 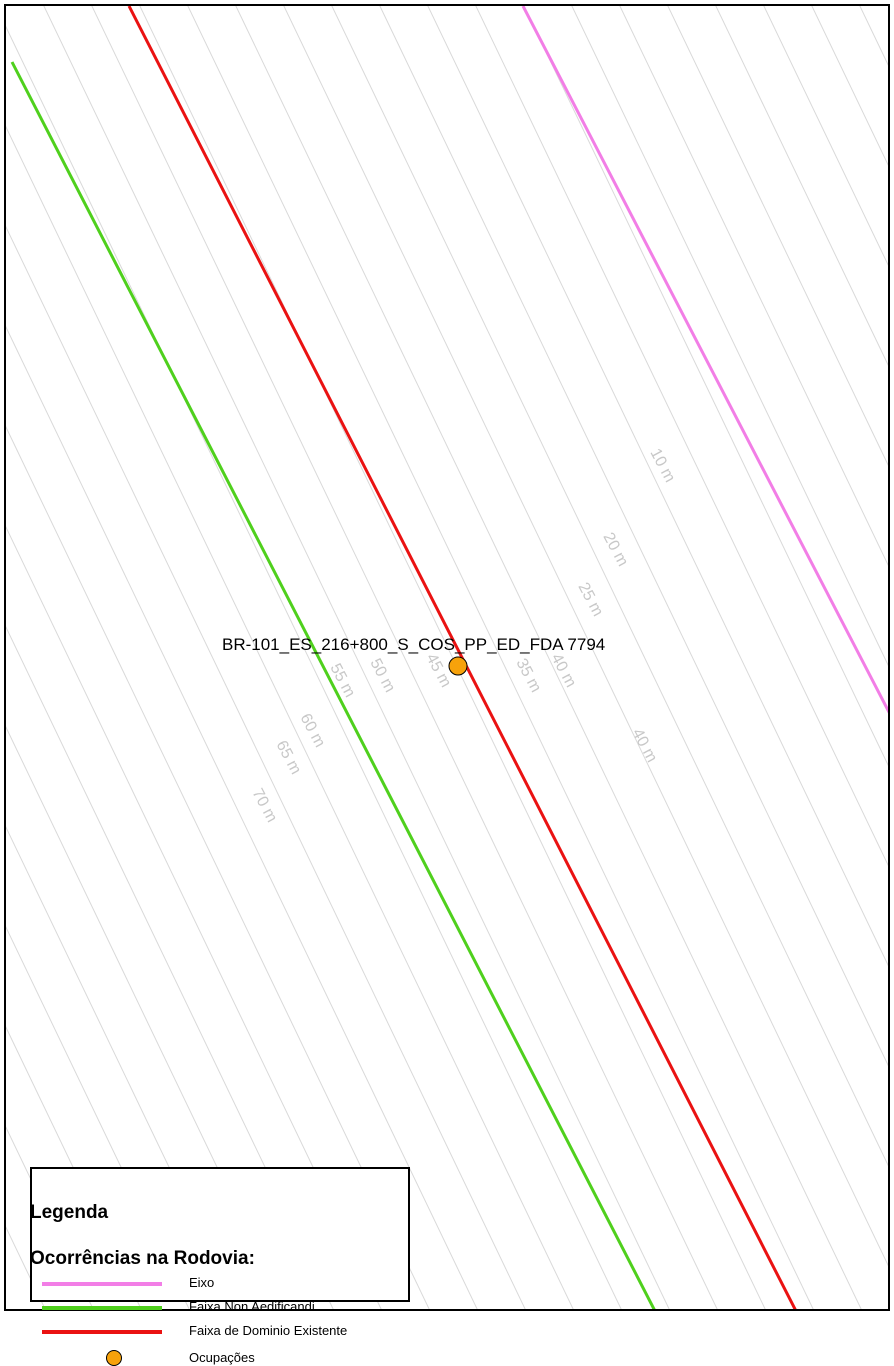 What do you see at coordinates (288, 757) in the screenshot?
I see `buffer-label: 65 m` at bounding box center [288, 757].